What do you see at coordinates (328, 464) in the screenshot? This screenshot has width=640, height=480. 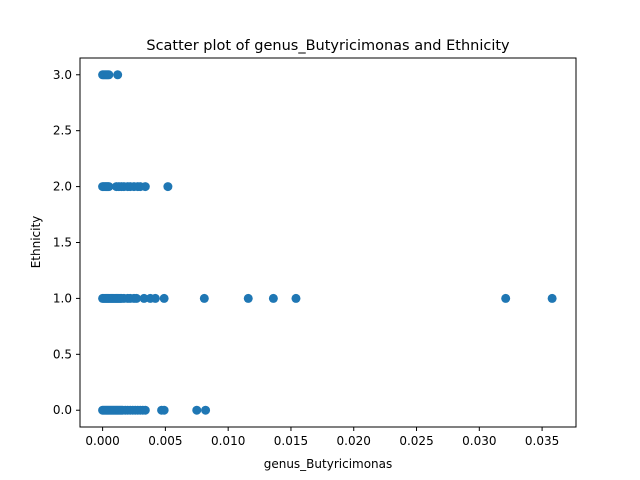 I see `x-axis-label: genus_Butyricimonas` at bounding box center [328, 464].